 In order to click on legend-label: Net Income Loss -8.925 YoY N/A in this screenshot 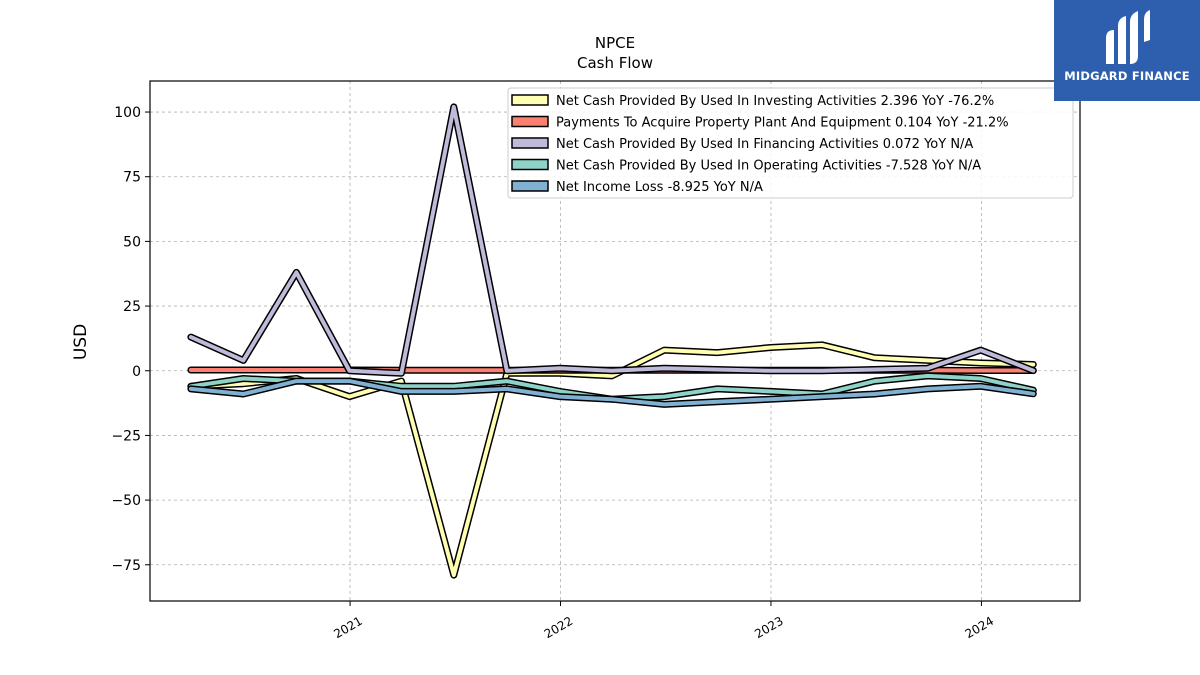, I will do `click(659, 187)`.